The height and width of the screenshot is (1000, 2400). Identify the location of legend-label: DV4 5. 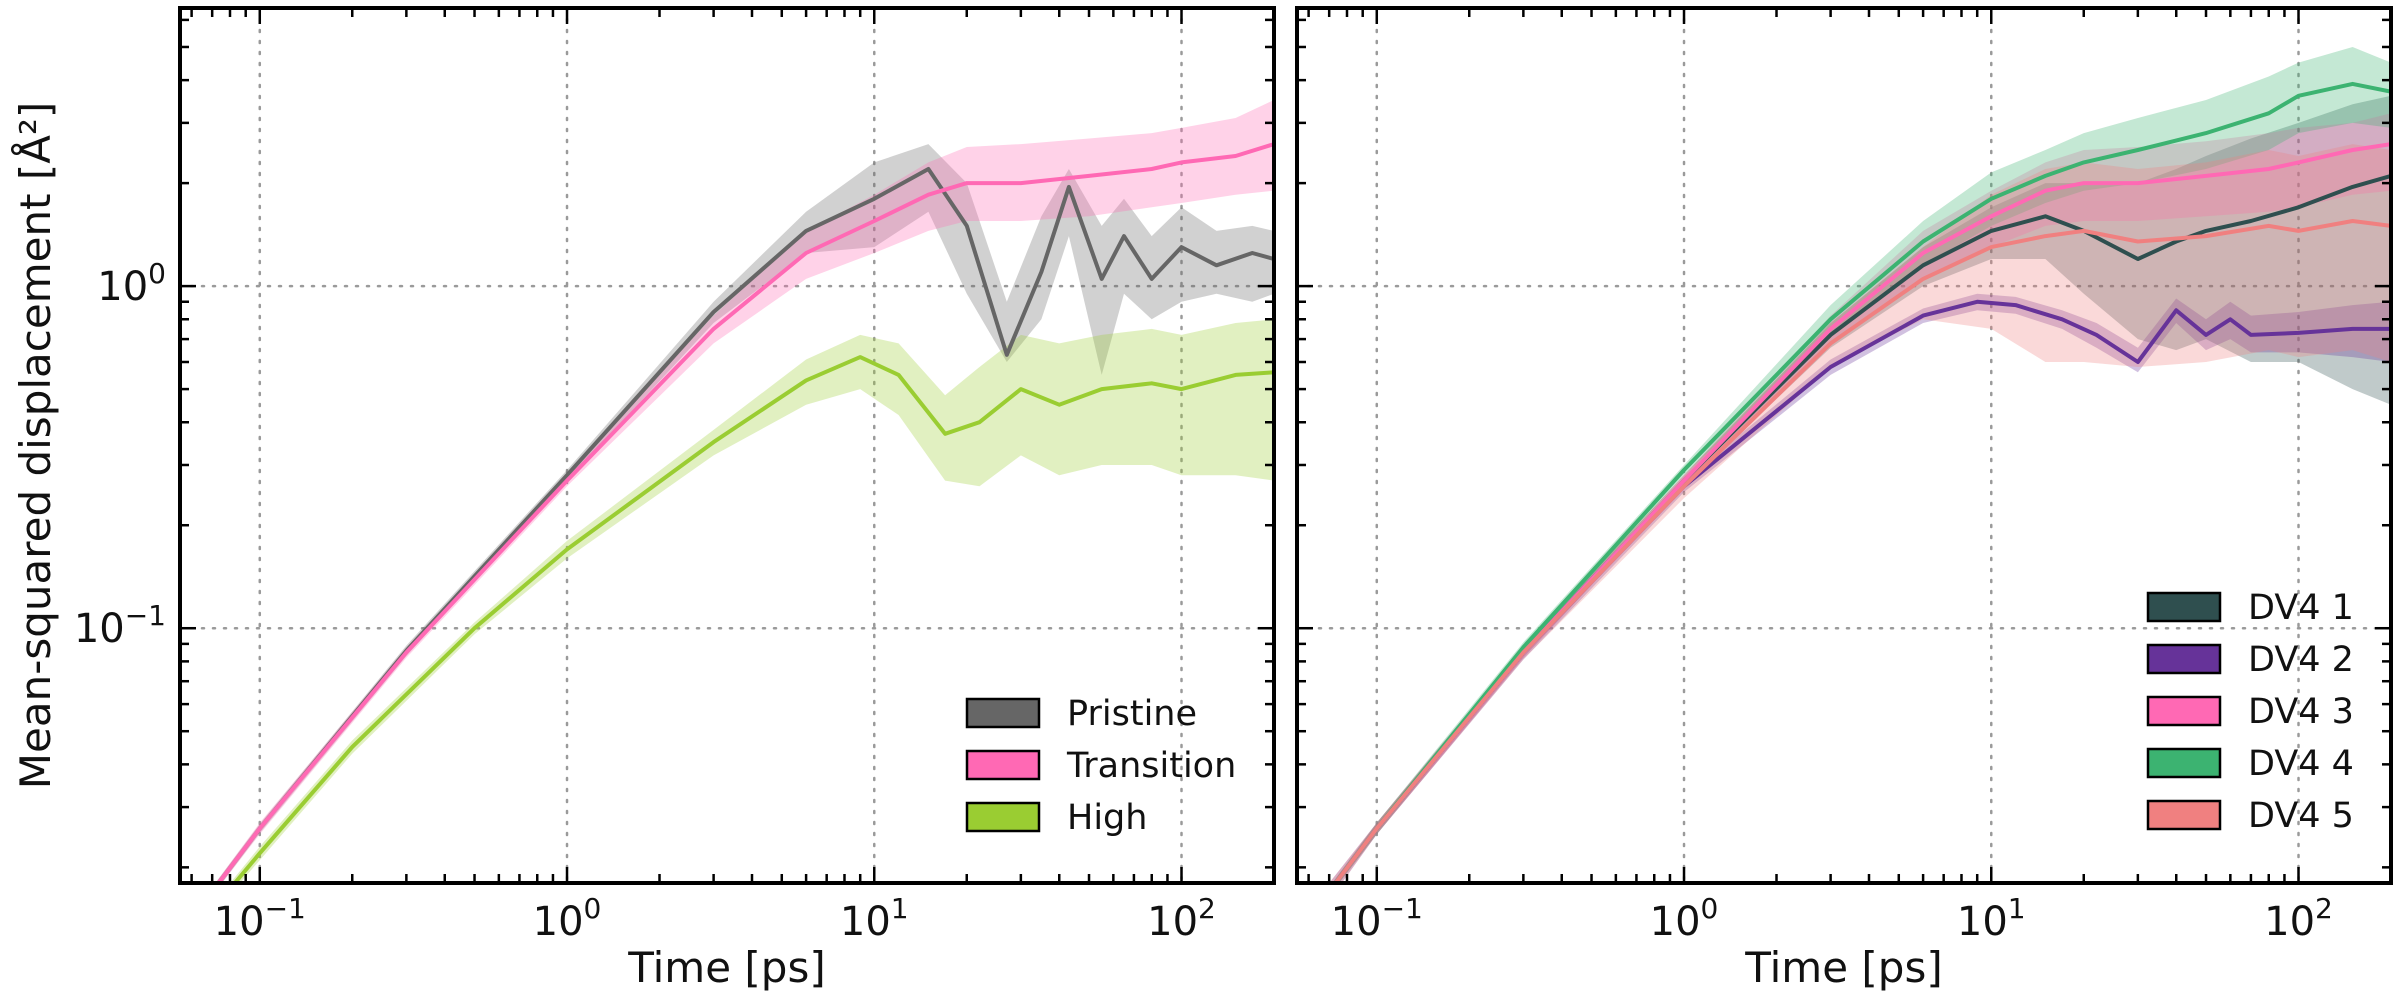
(2301, 816).